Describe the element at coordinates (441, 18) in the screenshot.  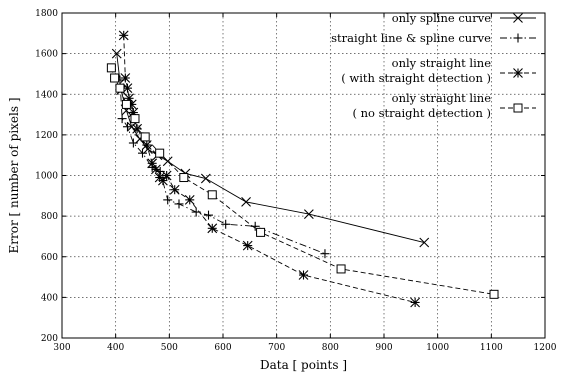
I see `legend-label: only spline curve` at that location.